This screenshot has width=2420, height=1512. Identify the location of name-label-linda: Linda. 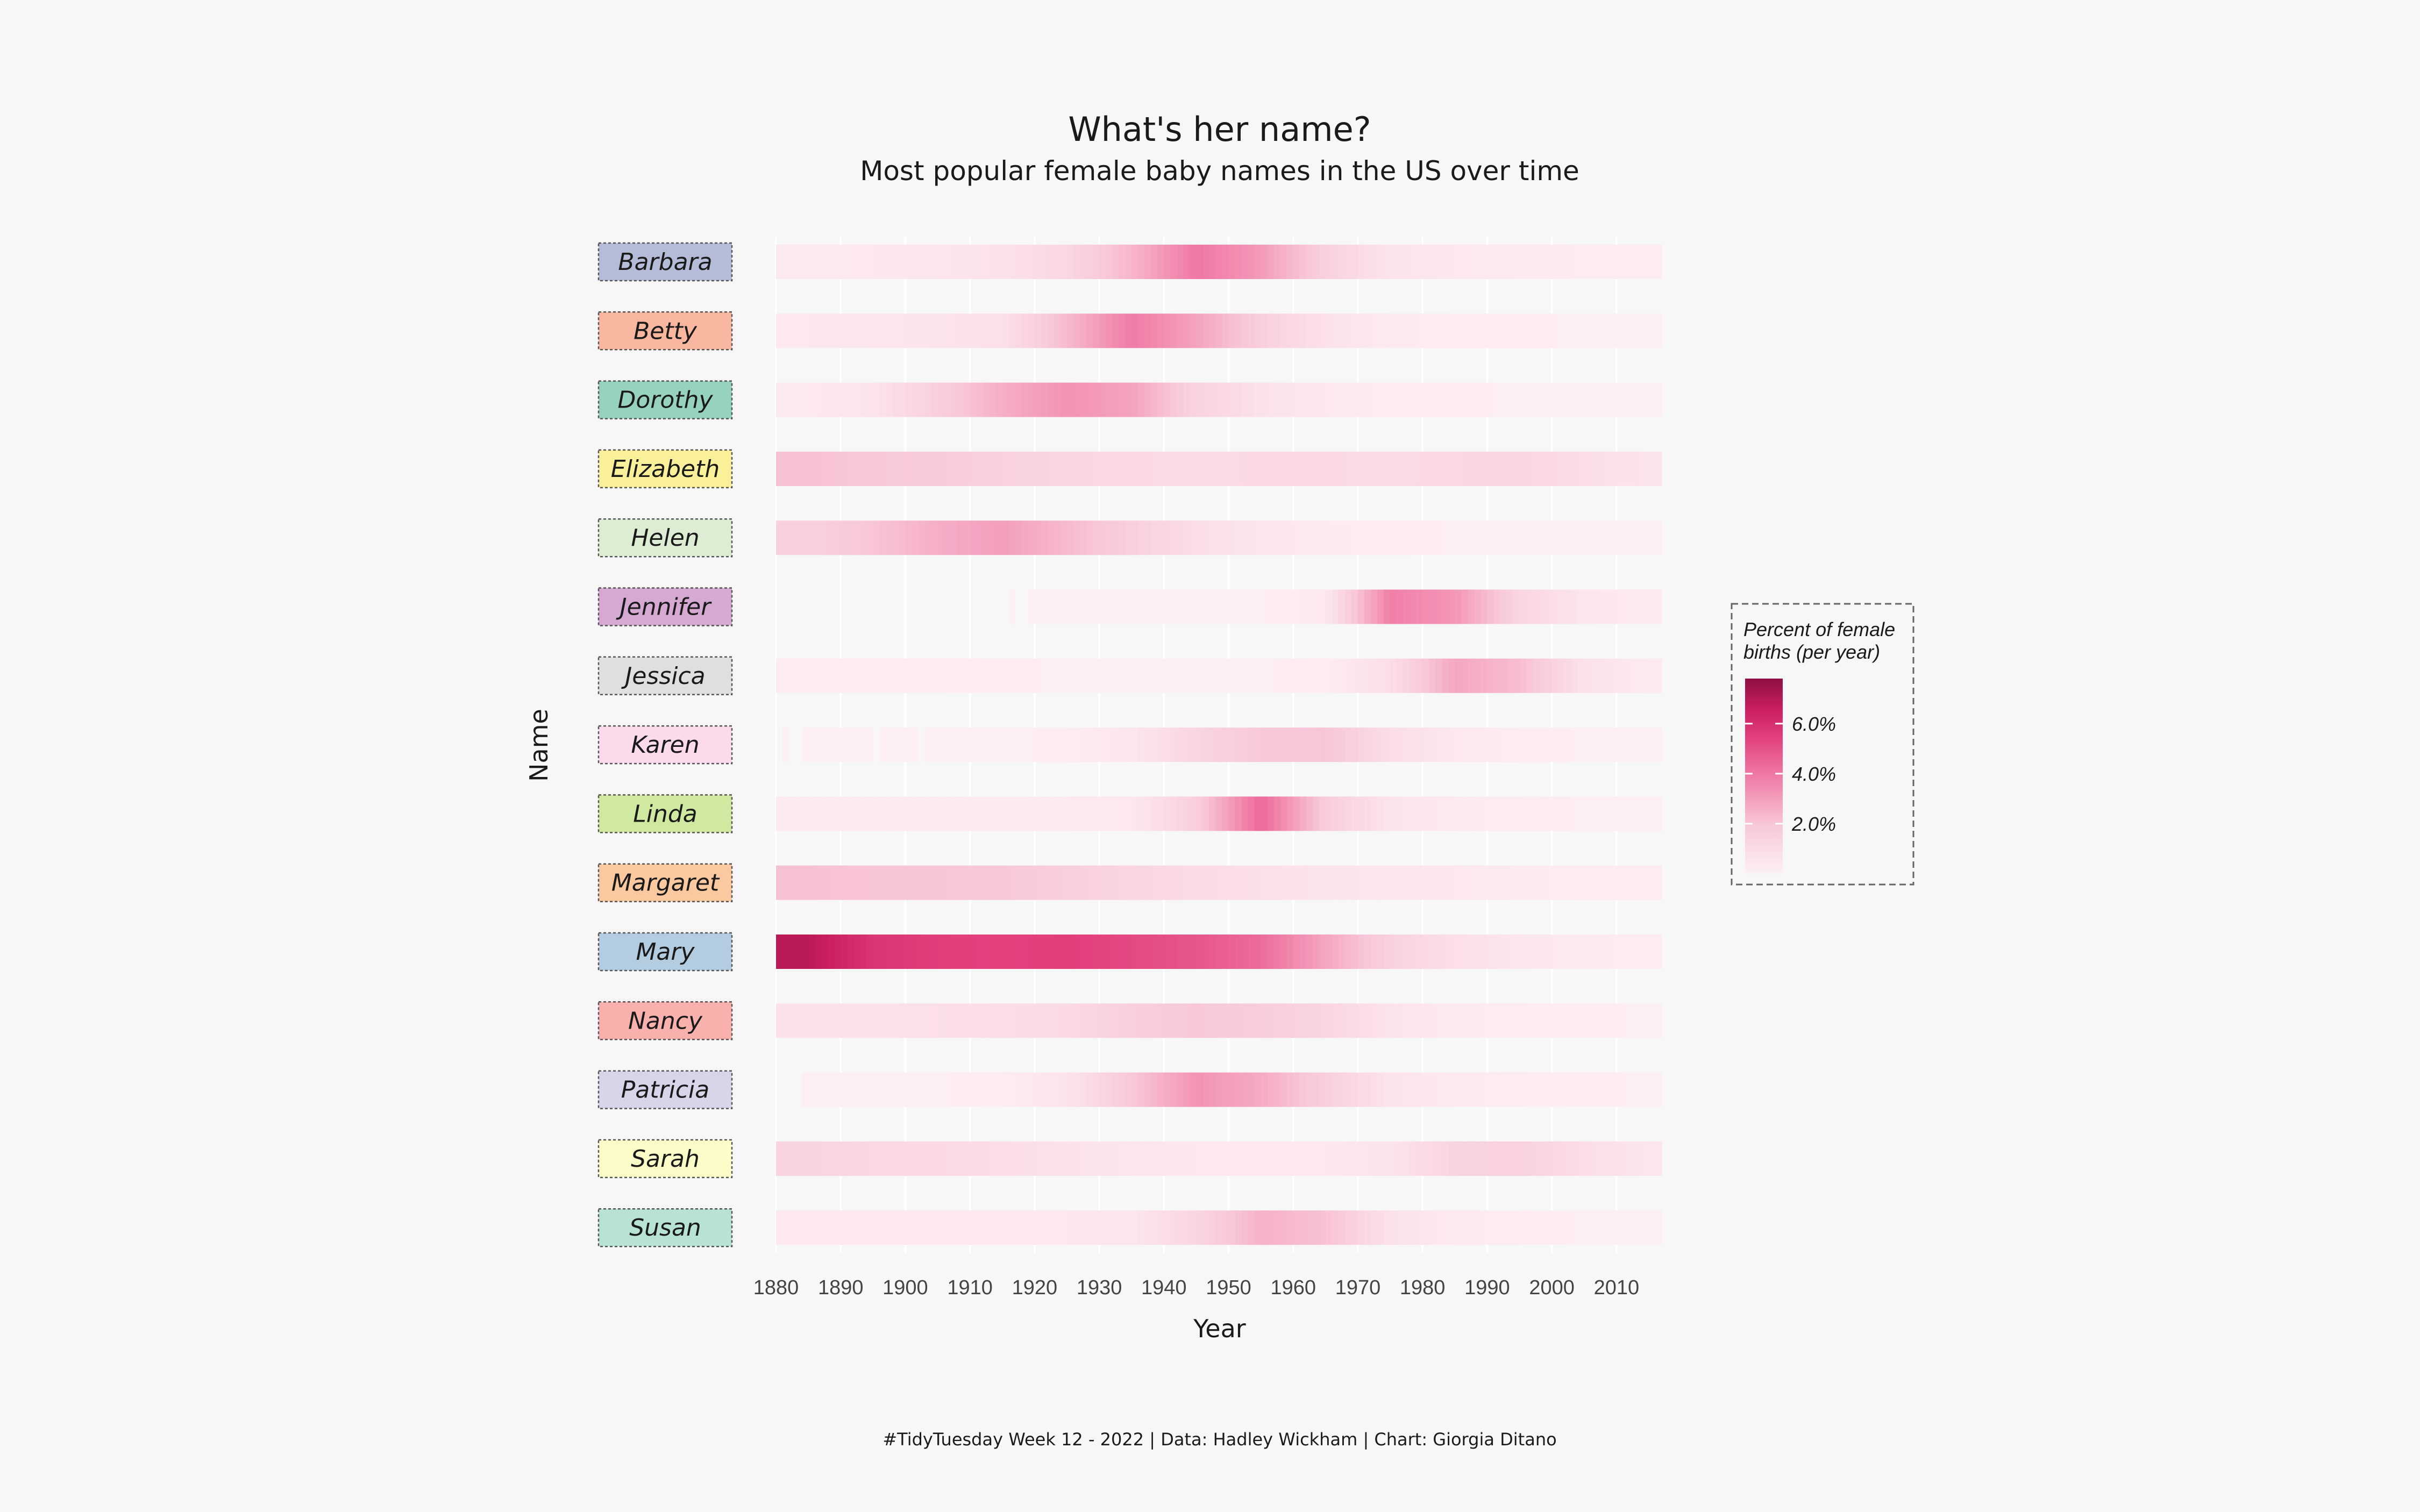
(665, 813).